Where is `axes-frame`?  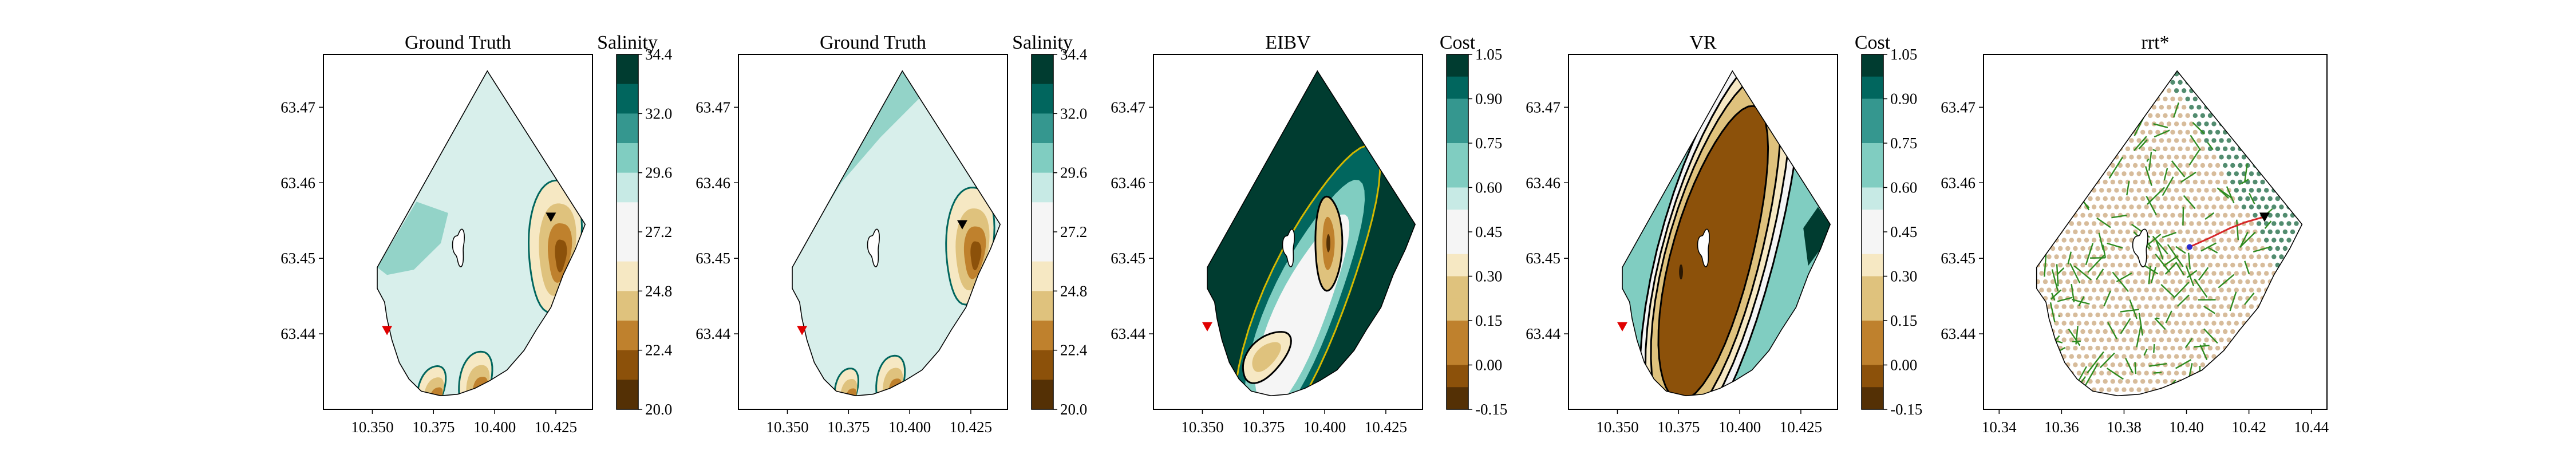 axes-frame is located at coordinates (1288, 232).